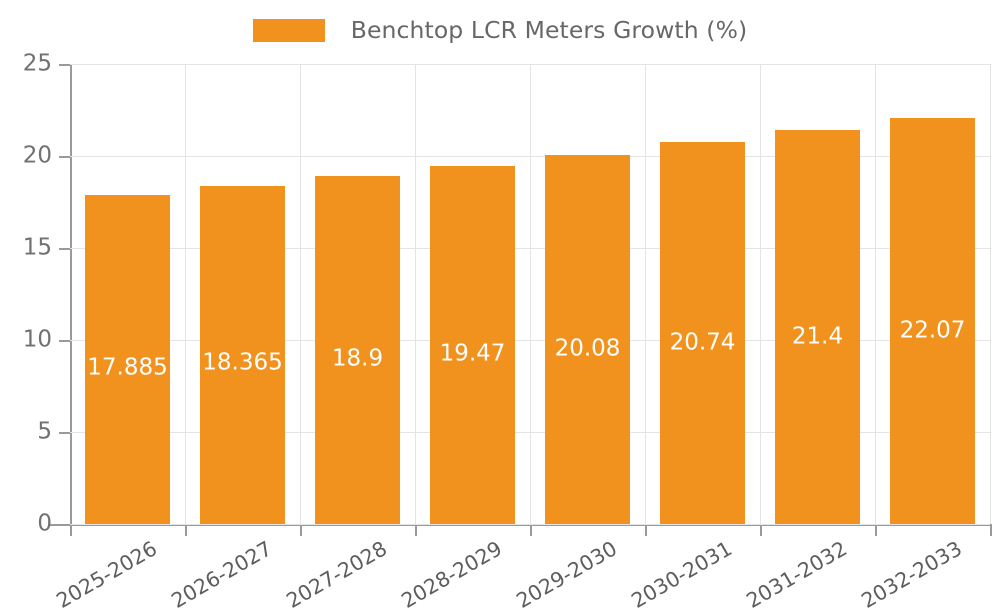 The width and height of the screenshot is (1000, 613). Describe the element at coordinates (681, 574) in the screenshot. I see `x-tick-label: 2030-2031` at that location.